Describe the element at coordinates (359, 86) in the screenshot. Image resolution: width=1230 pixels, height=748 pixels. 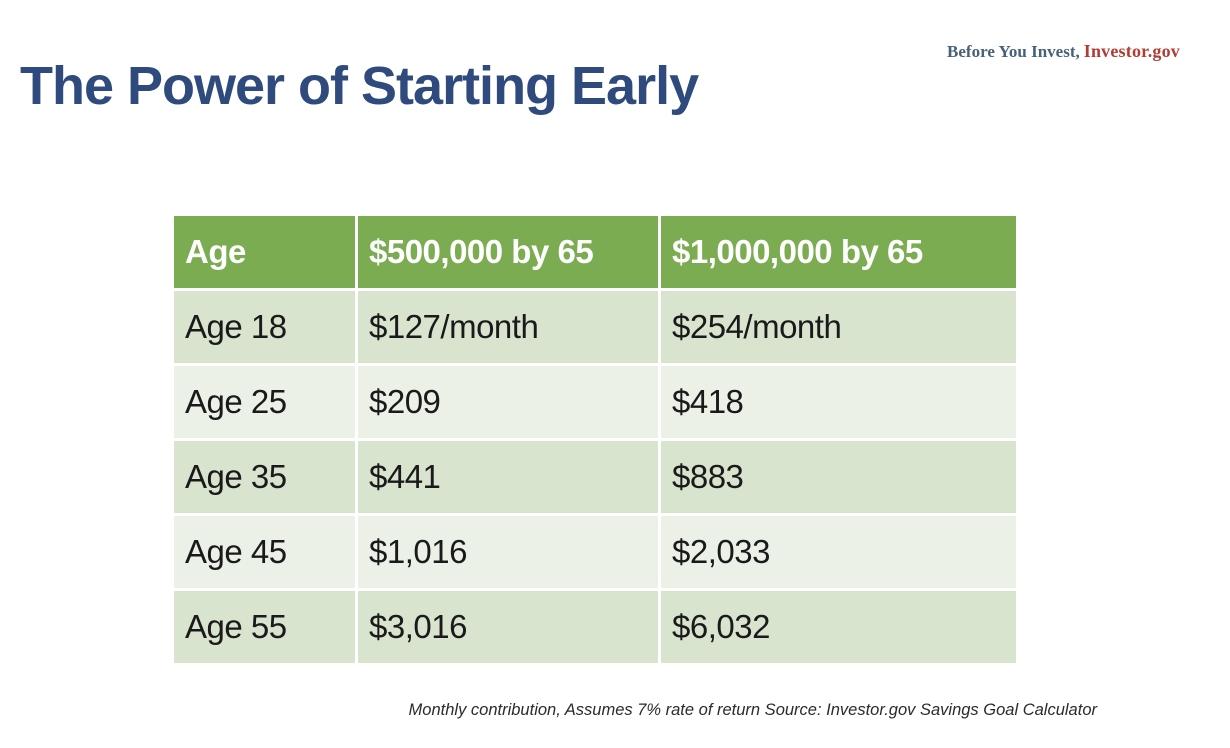
I see `page-title: The Power of Starting Early` at that location.